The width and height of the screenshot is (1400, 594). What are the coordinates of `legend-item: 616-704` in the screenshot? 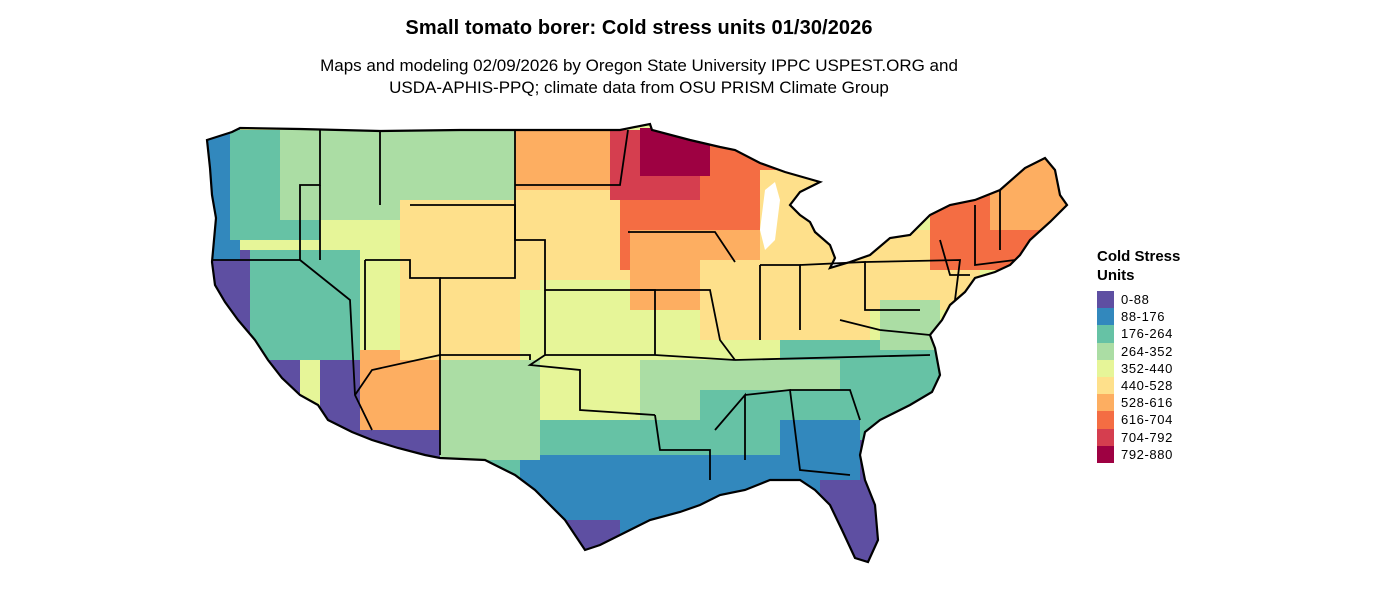 It's located at (1157, 420).